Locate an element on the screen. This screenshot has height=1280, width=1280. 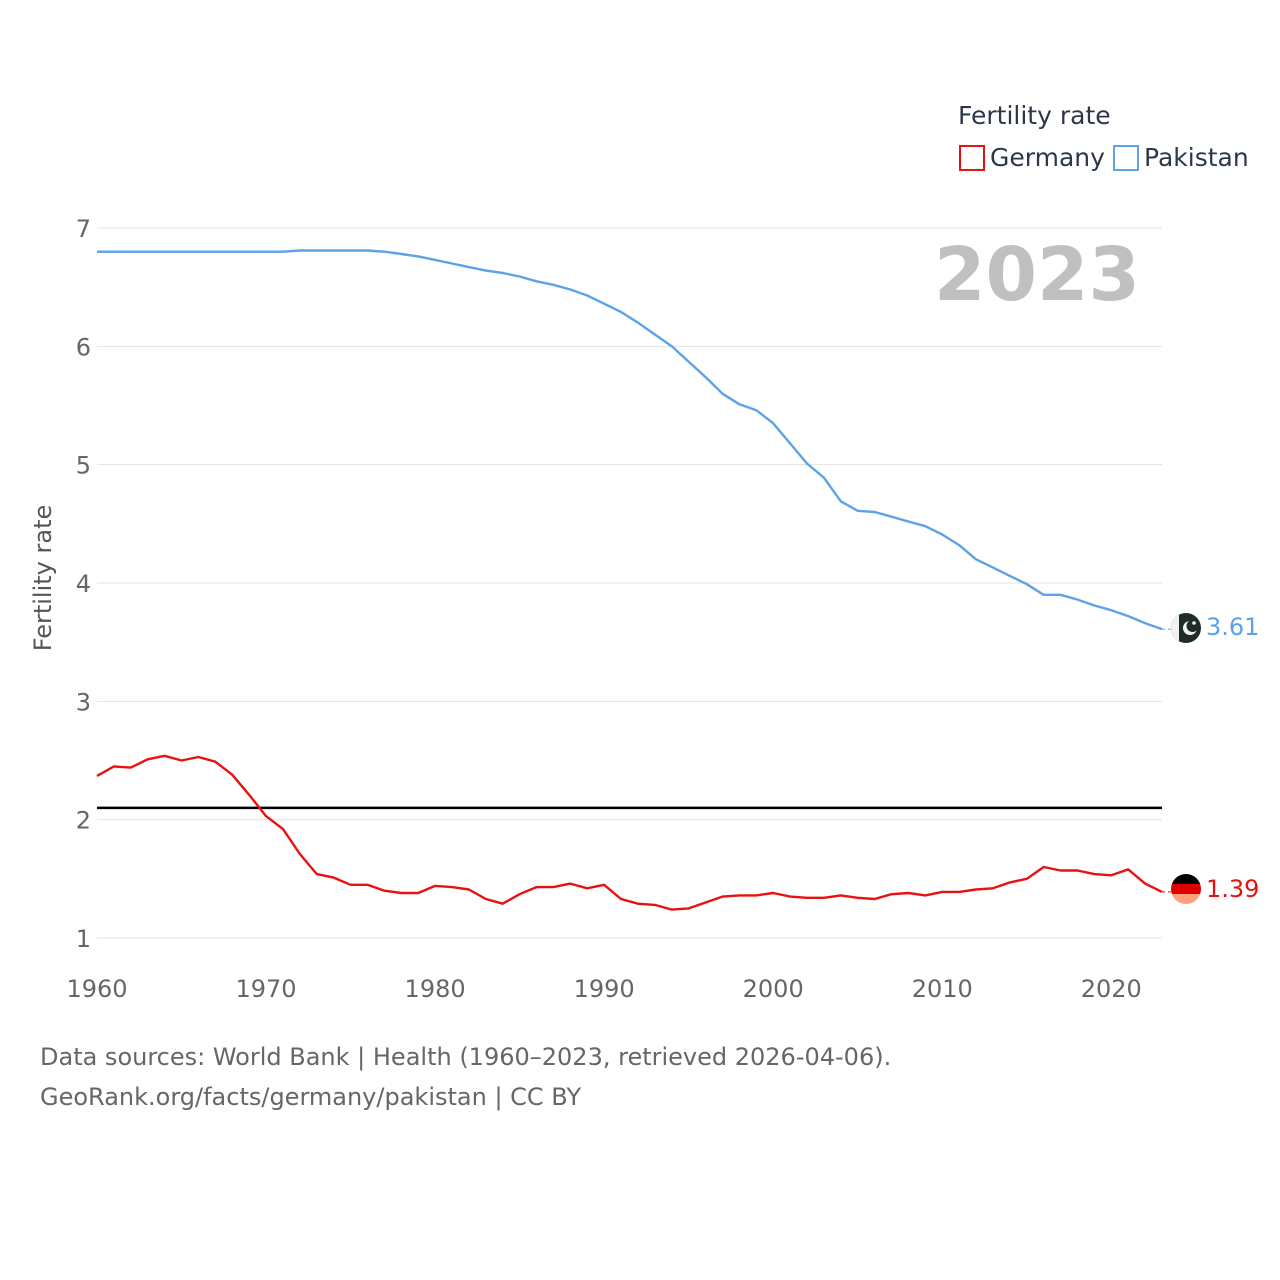
x-axis-ticks: 1960 1970 1980 1990 2000 2010 2020 is located at coordinates (603, 989).